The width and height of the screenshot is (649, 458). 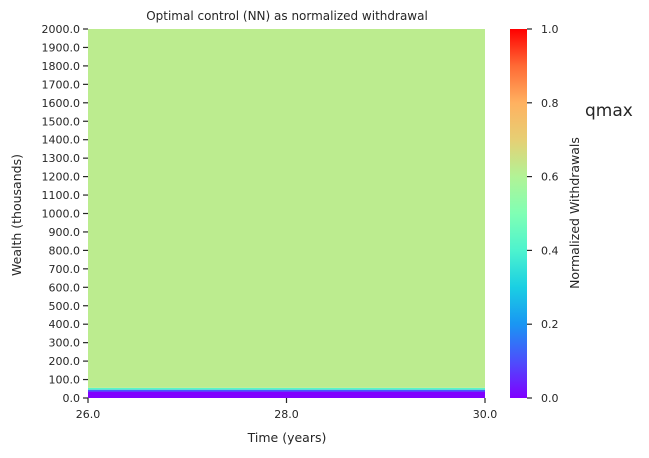 I want to click on x-axis-label: Time (years), so click(x=287, y=437).